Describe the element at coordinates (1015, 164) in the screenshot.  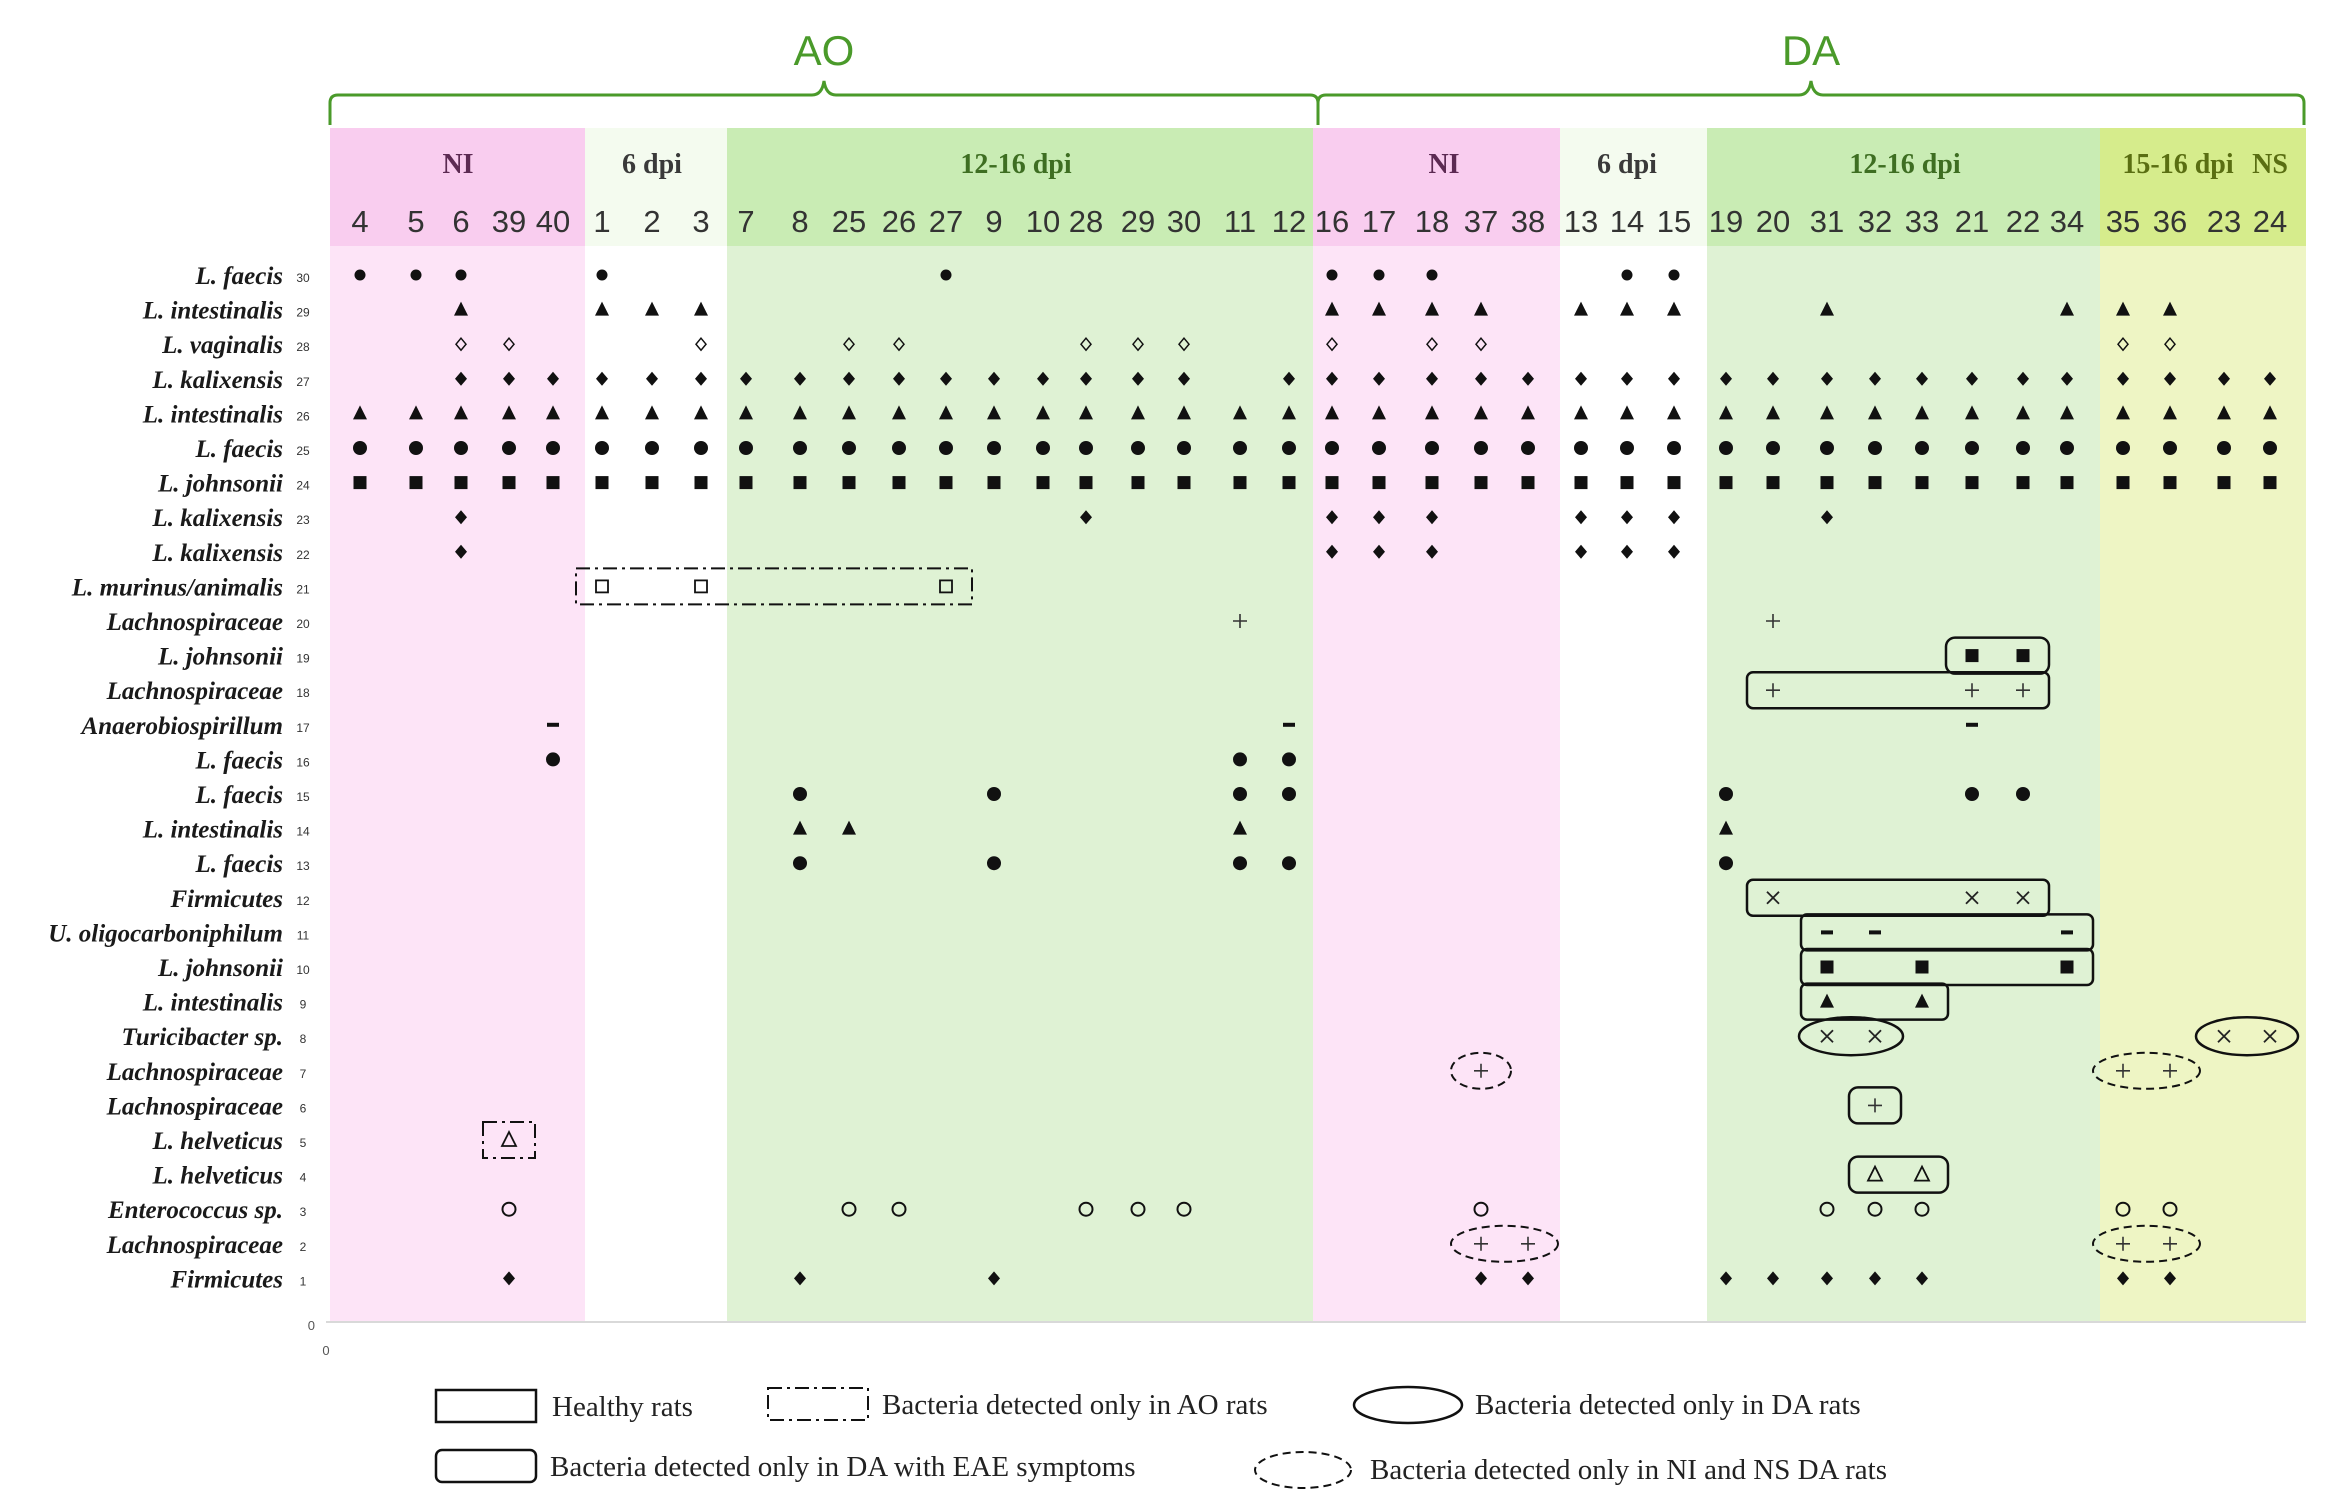
I see `section-label: 12-16 dpi` at that location.